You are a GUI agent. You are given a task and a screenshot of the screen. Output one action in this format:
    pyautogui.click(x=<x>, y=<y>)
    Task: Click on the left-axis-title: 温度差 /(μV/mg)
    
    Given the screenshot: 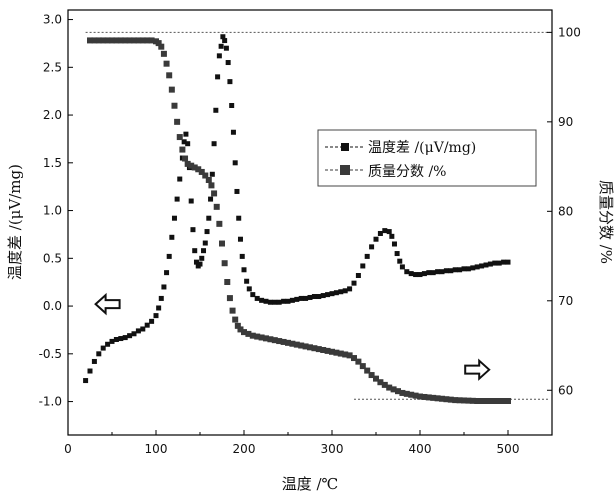 What is the action you would take?
    pyautogui.click(x=15, y=222)
    